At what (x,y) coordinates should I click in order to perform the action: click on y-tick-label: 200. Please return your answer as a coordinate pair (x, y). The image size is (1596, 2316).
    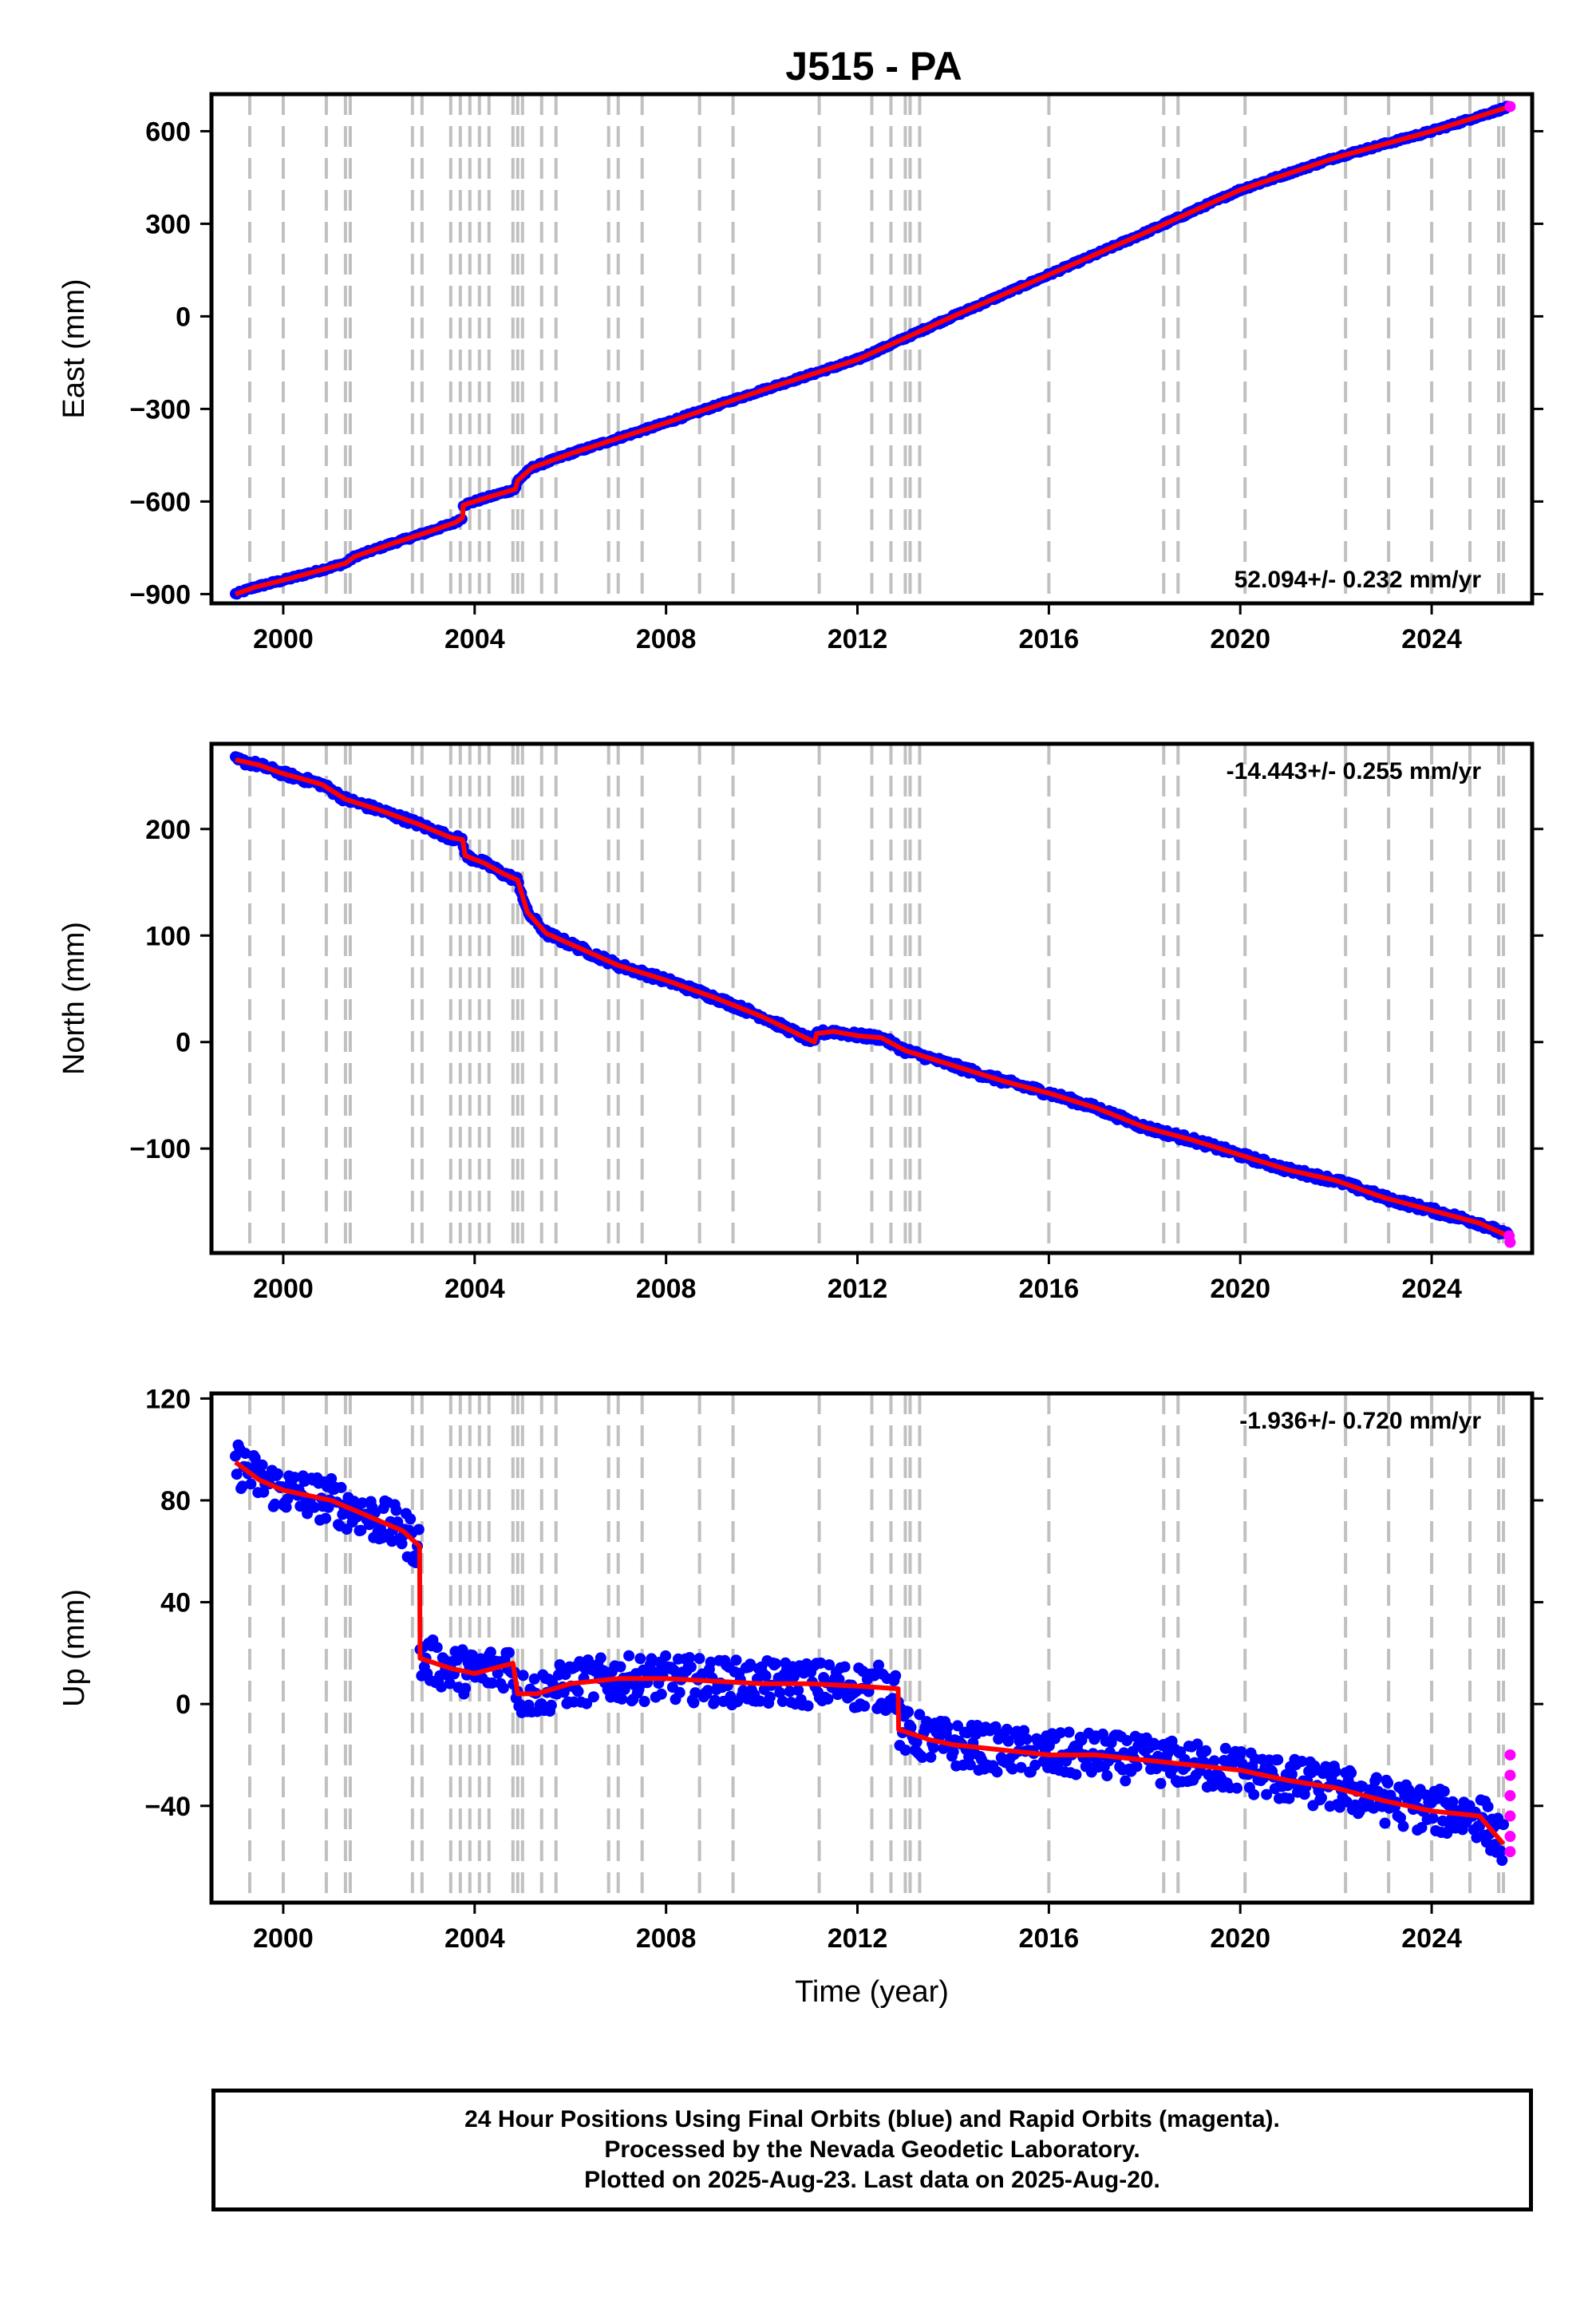
    Looking at the image, I should click on (168, 830).